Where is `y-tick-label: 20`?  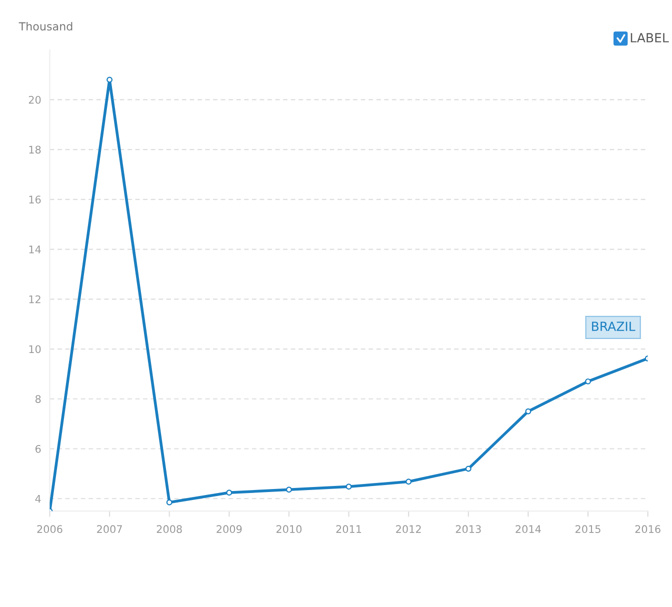 y-tick-label: 20 is located at coordinates (34, 100).